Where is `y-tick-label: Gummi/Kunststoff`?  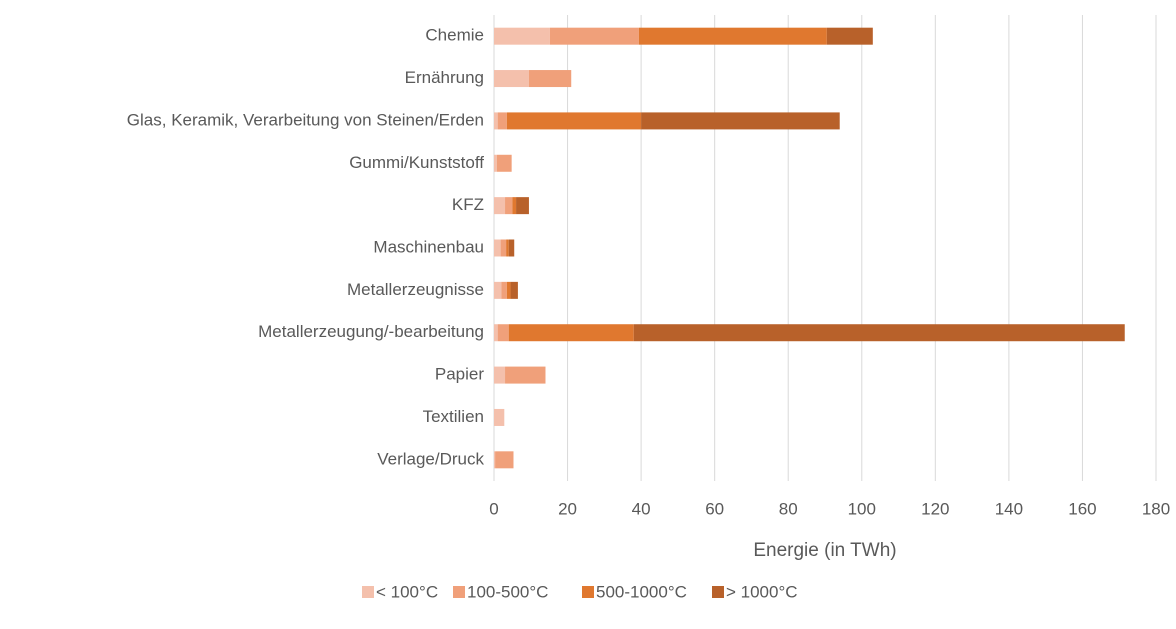 y-tick-label: Gummi/Kunststoff is located at coordinates (416, 162).